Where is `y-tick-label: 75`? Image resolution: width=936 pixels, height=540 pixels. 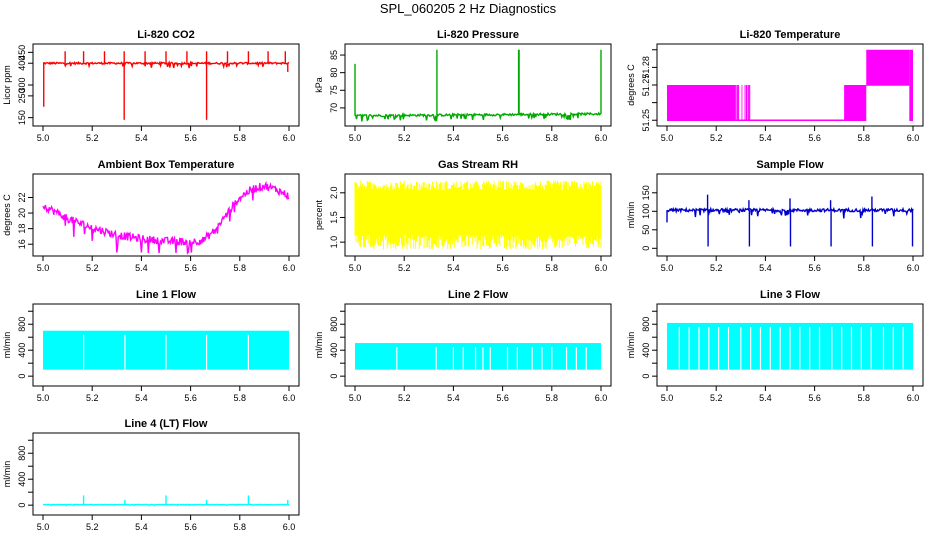
y-tick-label: 75 is located at coordinates (334, 90).